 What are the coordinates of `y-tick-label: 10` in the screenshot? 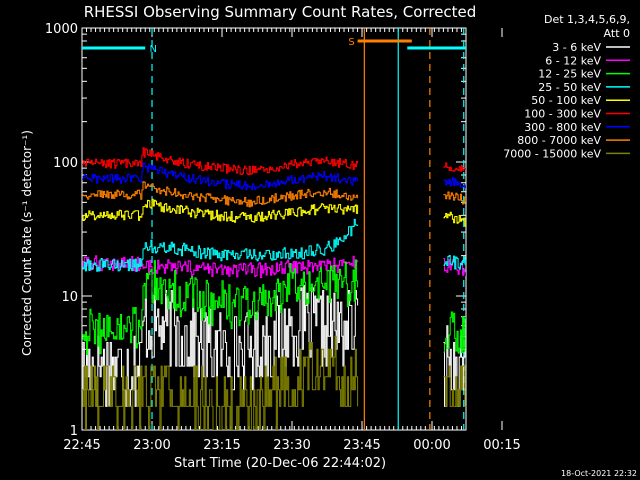 It's located at (69, 297).